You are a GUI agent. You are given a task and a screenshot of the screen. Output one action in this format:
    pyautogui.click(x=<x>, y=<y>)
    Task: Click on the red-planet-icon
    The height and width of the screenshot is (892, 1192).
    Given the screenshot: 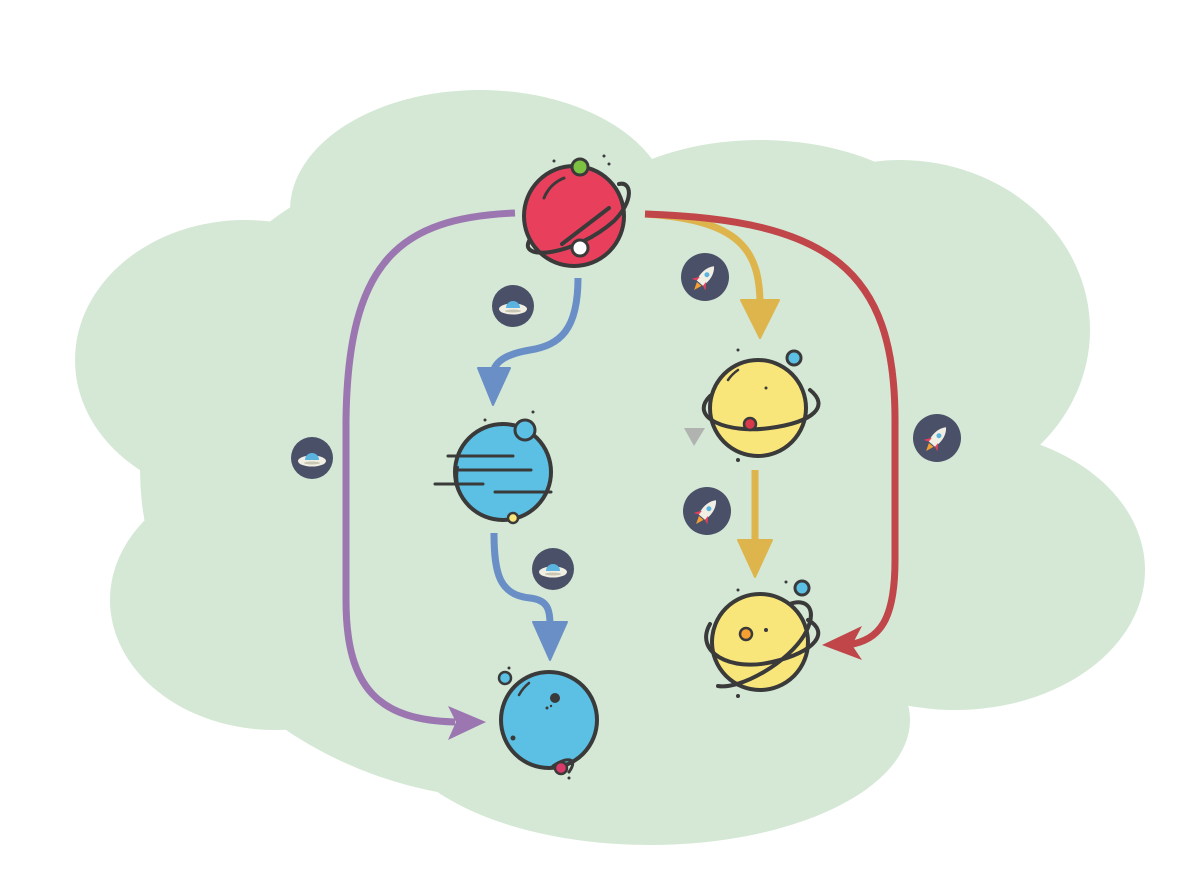 What is the action you would take?
    pyautogui.click(x=576, y=211)
    